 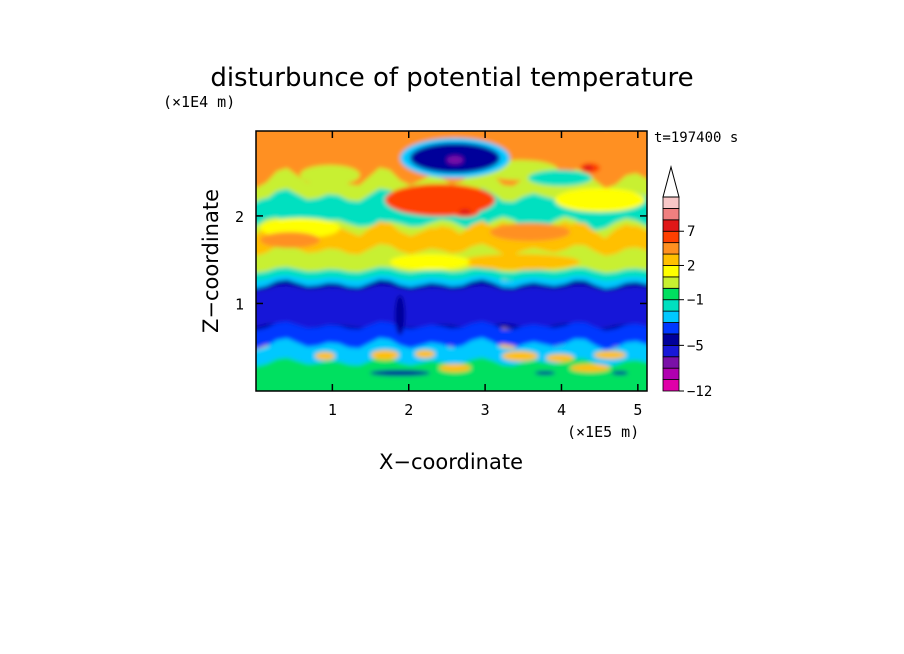 What do you see at coordinates (239, 304) in the screenshot?
I see `y-tick-label: 1` at bounding box center [239, 304].